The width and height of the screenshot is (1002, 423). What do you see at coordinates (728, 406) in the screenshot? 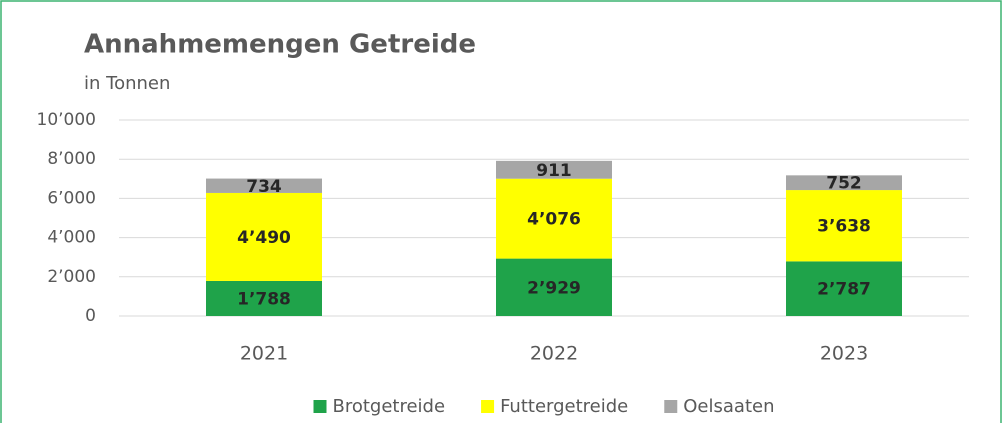
I see `legend-label: Oelsaaten` at bounding box center [728, 406].